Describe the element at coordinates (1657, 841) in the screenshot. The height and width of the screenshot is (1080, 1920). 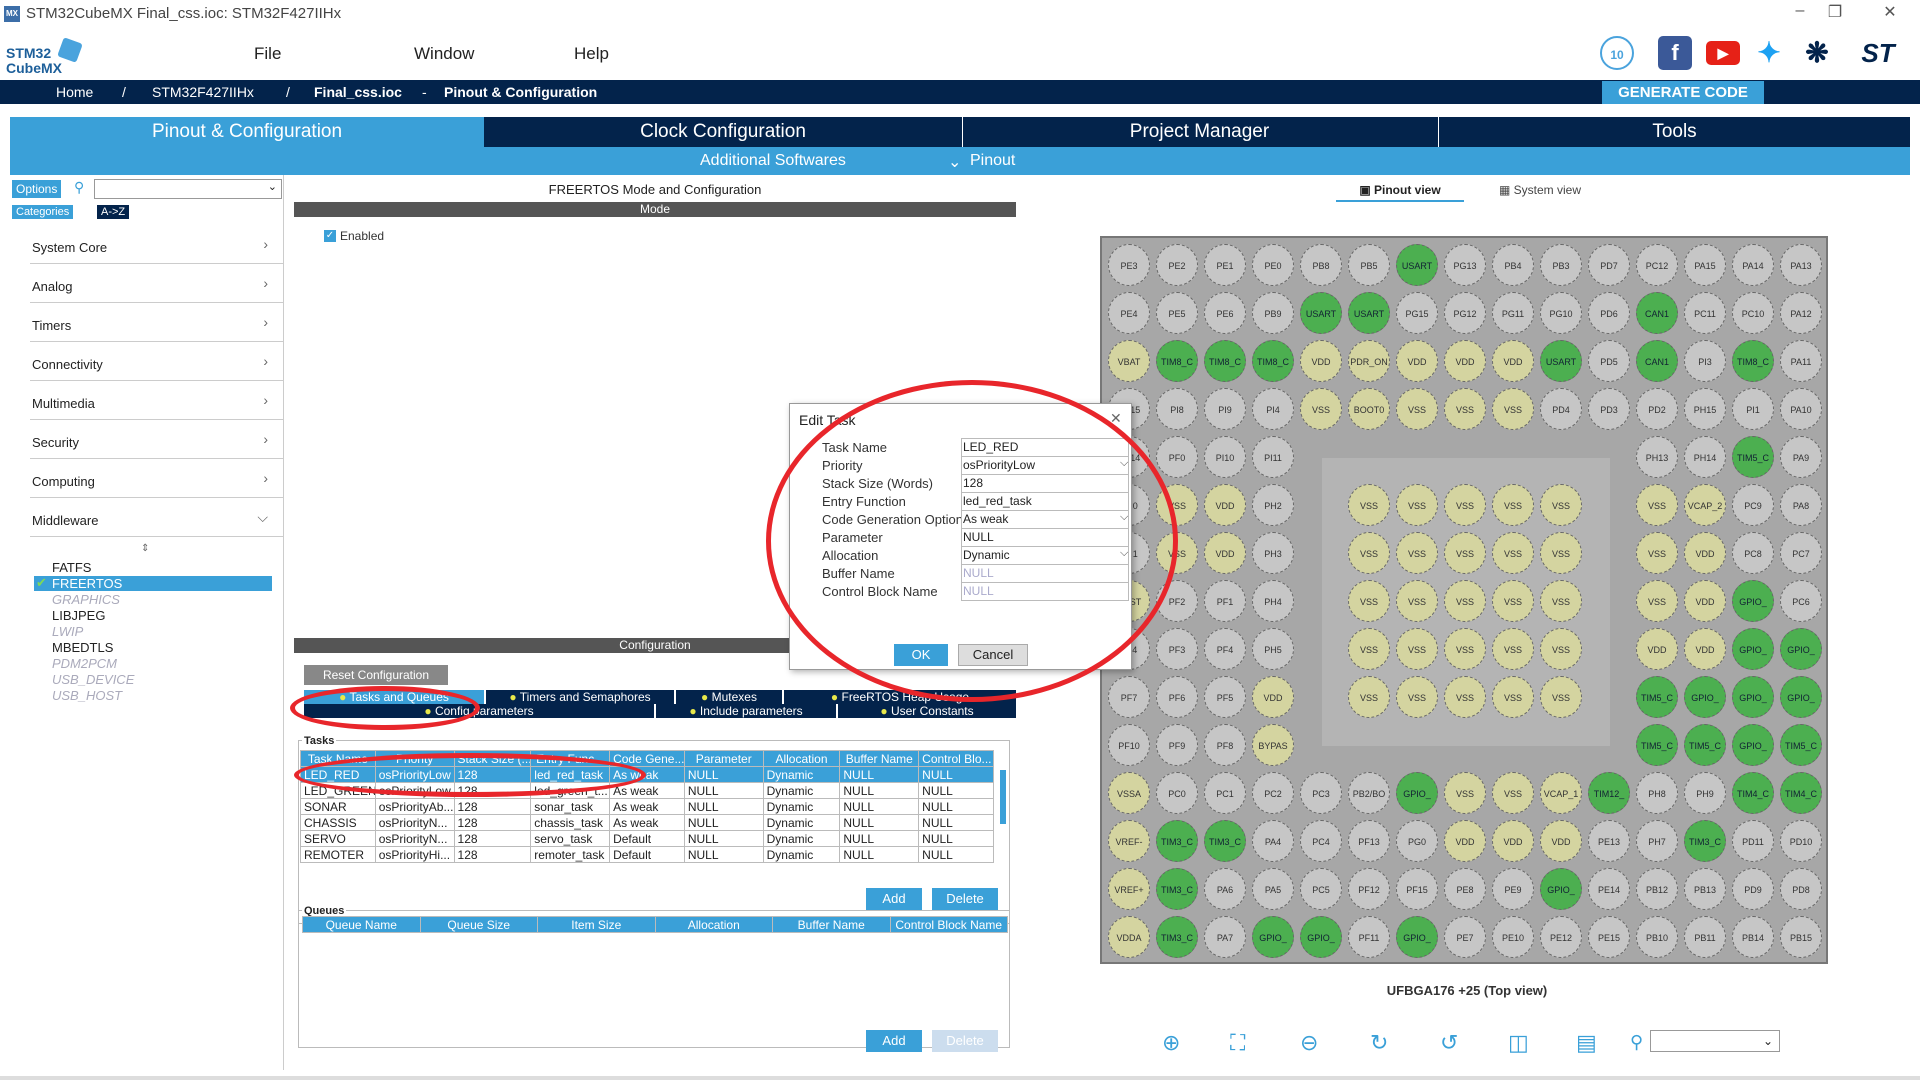
I see `pin: PH7` at that location.